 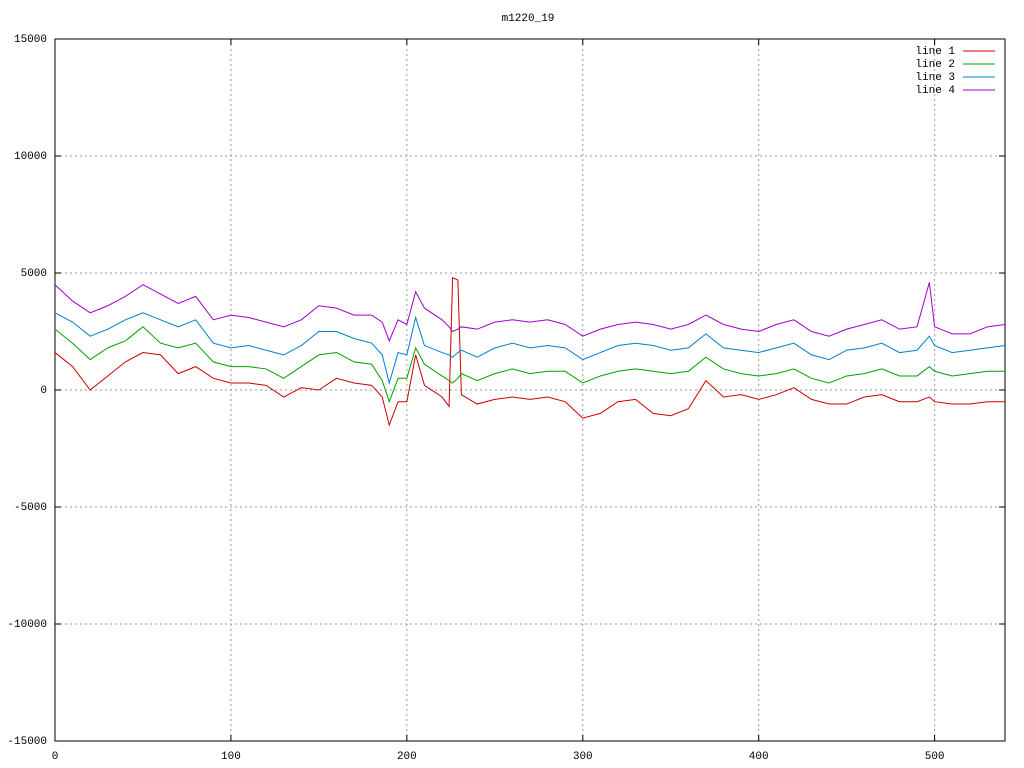 What do you see at coordinates (30, 157) in the screenshot?
I see `y-tick-label: 10000` at bounding box center [30, 157].